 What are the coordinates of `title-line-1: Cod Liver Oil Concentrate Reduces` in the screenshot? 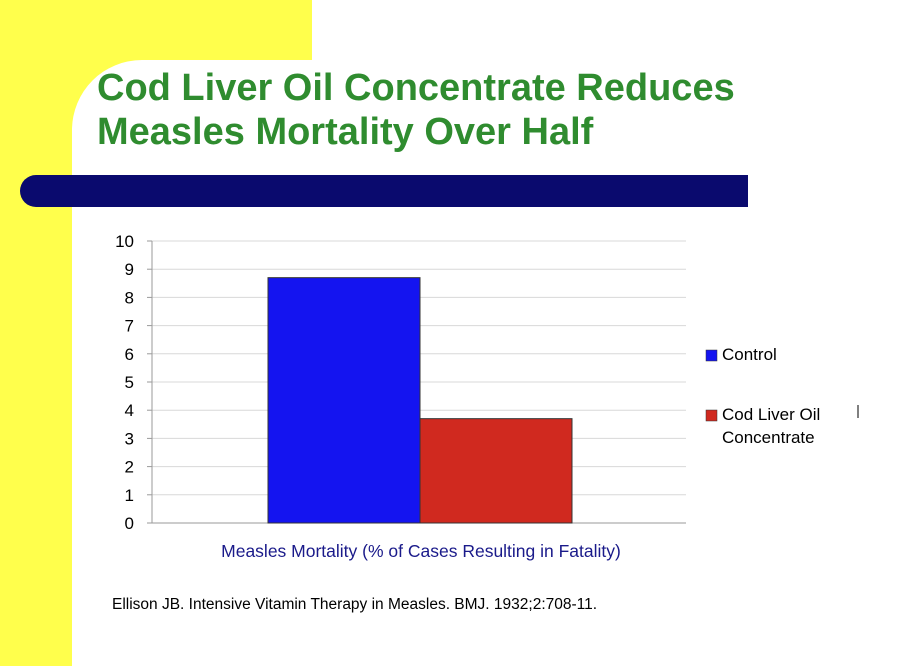 It's located at (416, 88).